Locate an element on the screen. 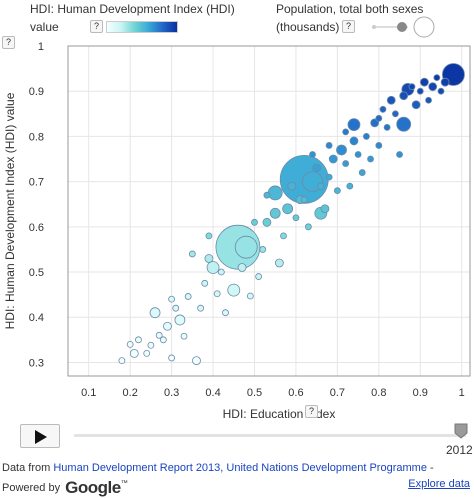 This screenshot has height=498, width=474. play-button is located at coordinates (40, 436).